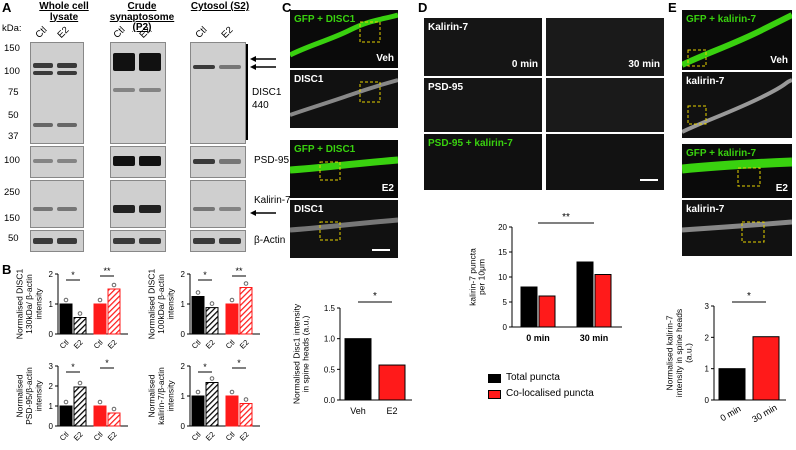 This screenshot has height=450, width=796. What do you see at coordinates (272, 160) in the screenshot?
I see `label-psd95: PSD-95` at bounding box center [272, 160].